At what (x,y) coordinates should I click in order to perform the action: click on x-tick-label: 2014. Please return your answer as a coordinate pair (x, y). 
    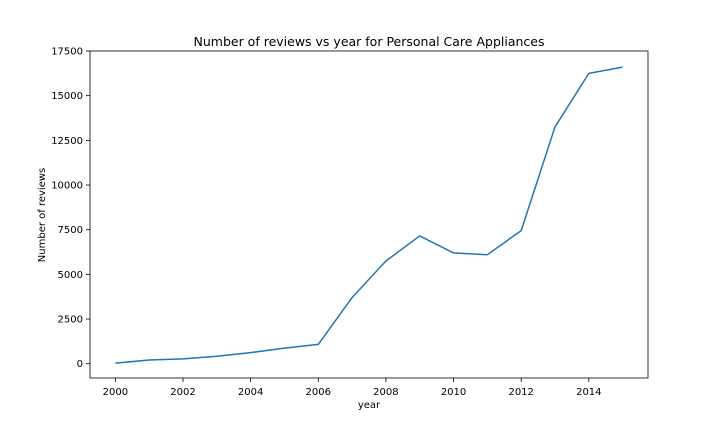
    Looking at the image, I should click on (588, 392).